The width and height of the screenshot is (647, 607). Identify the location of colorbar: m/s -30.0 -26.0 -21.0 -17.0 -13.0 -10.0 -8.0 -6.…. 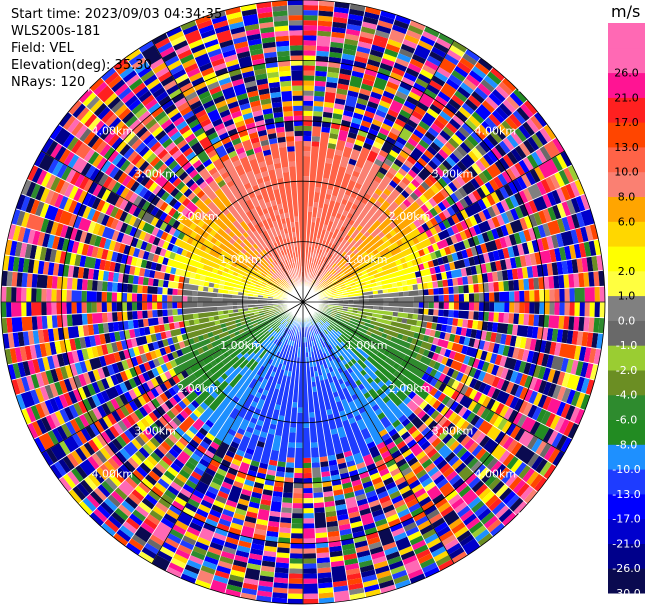
(626, 301).